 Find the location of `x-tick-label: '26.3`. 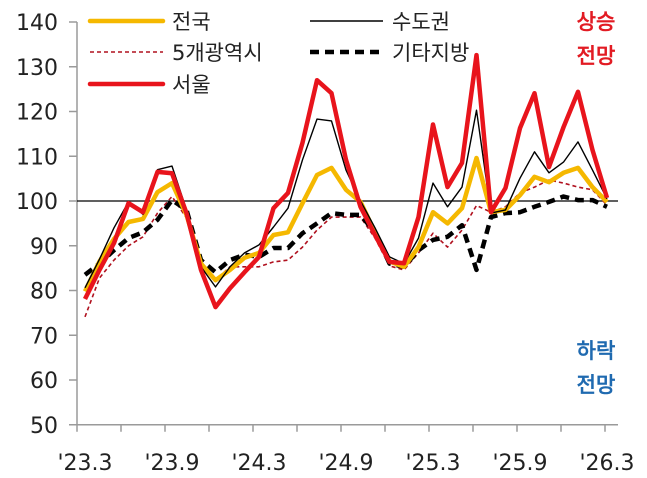

x-tick-label: '26.3 is located at coordinates (606, 463).